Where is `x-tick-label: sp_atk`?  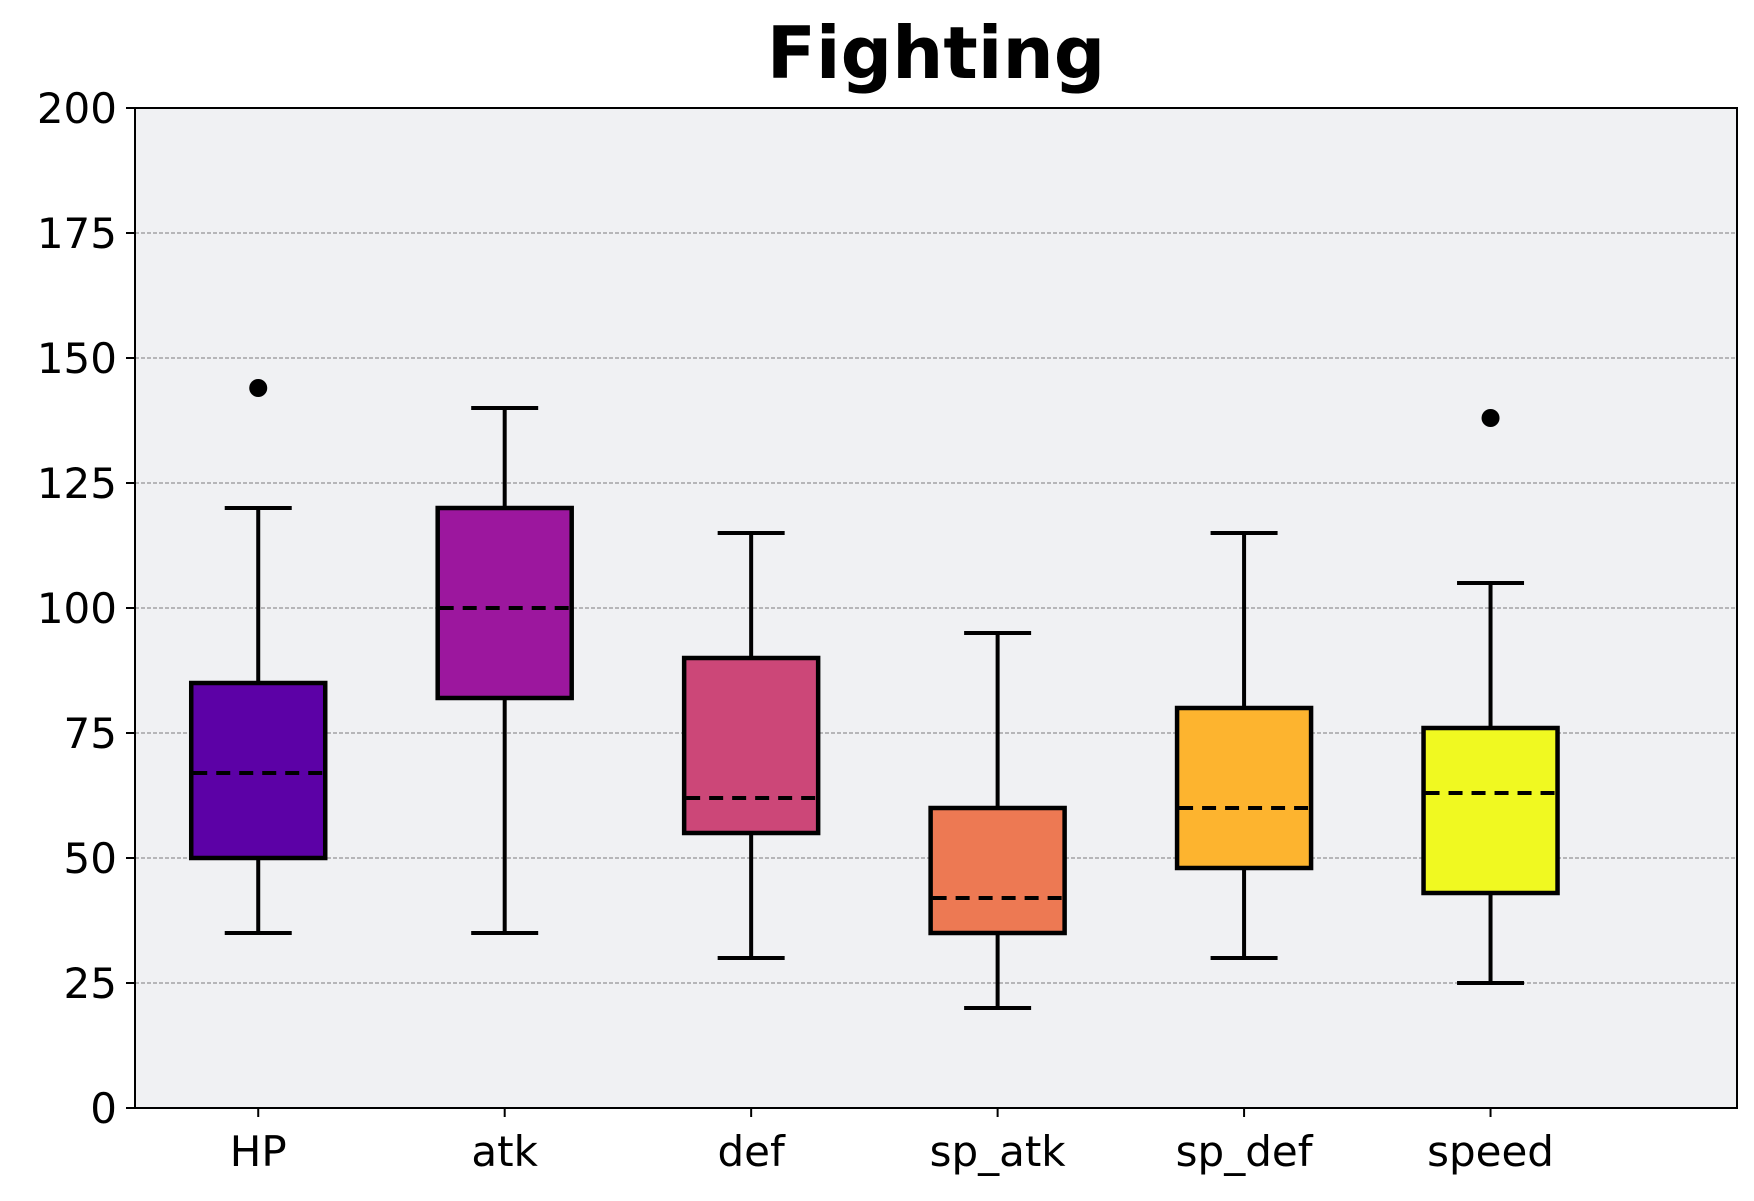 x-tick-label: sp_atk is located at coordinates (998, 1151).